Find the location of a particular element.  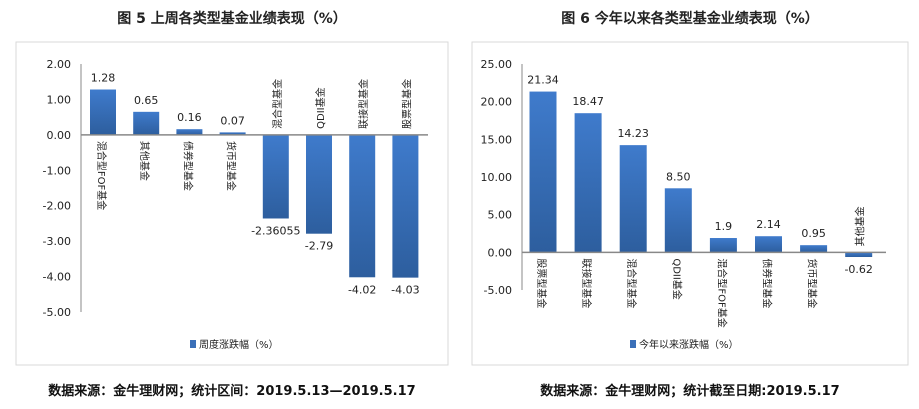

y-tick-label: 10.00 is located at coordinates (497, 177).